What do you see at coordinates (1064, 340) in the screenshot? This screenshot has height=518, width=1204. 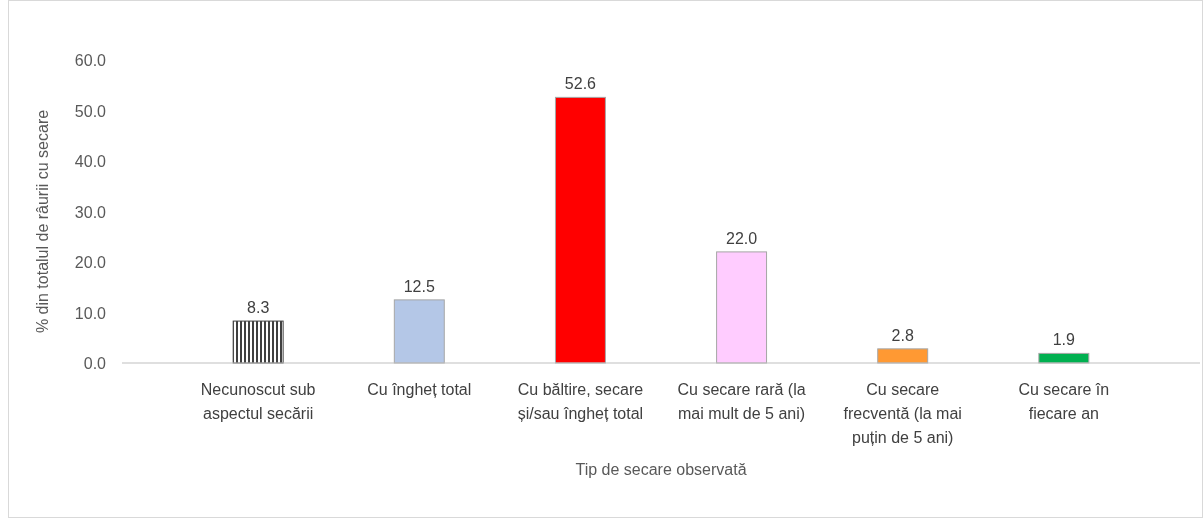 I see `data-label: 1.9` at bounding box center [1064, 340].